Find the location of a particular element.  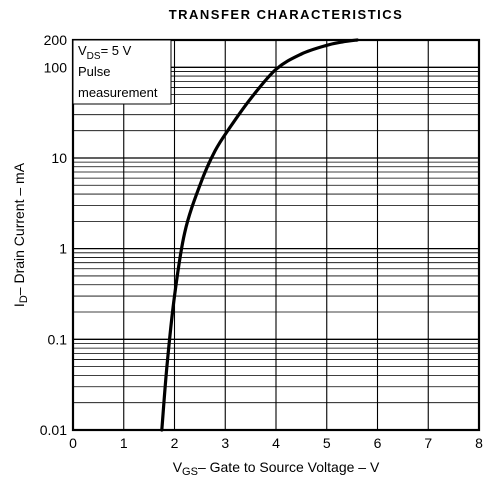

x-tick-label: 0 is located at coordinates (73, 443).